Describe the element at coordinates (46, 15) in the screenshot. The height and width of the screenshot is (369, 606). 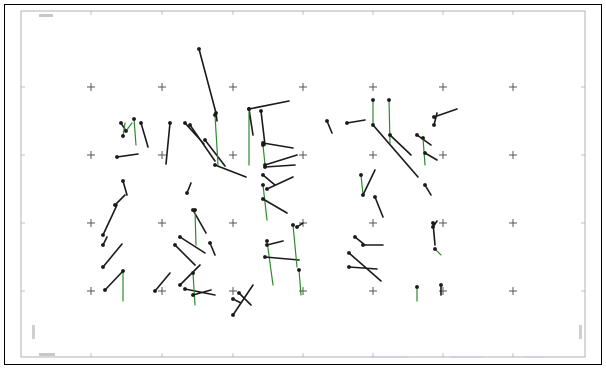
I see `corner-label-top` at that location.